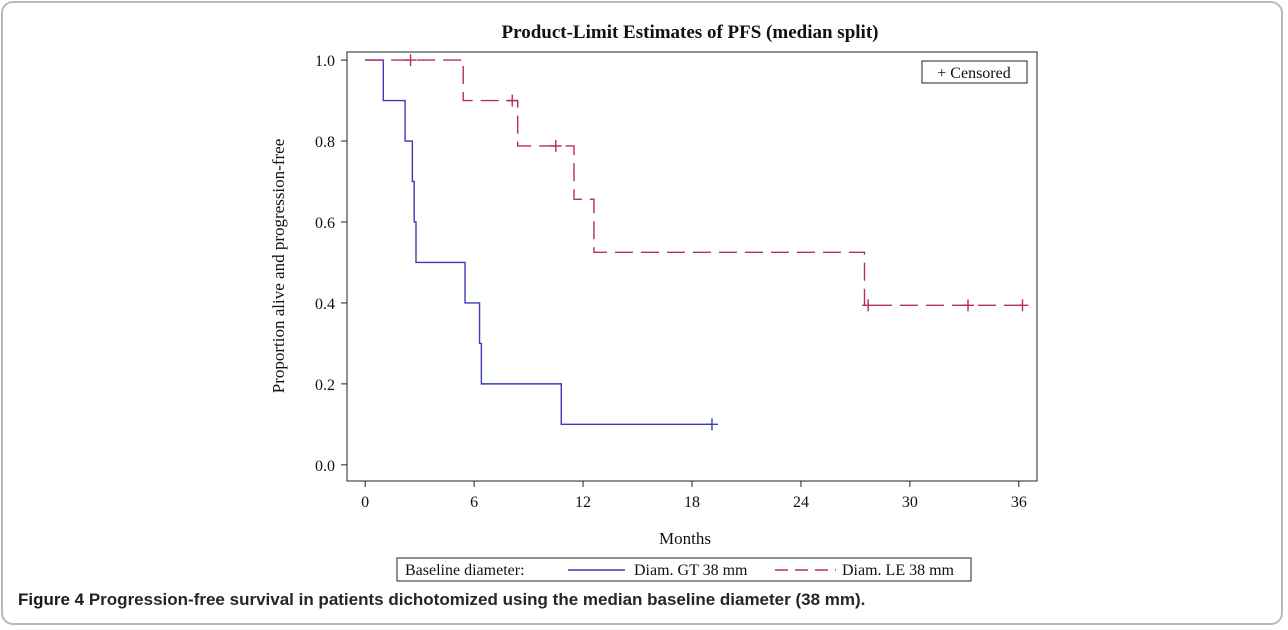 Image resolution: width=1288 pixels, height=630 pixels. I want to click on x-axis-label: Months, so click(685, 538).